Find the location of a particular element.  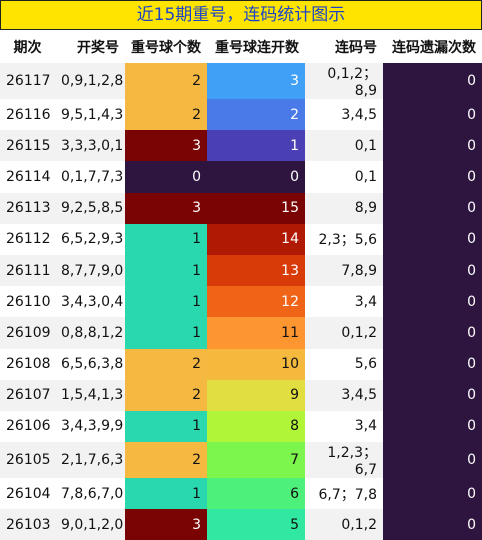

table-cell: 26114 is located at coordinates (28, 176).